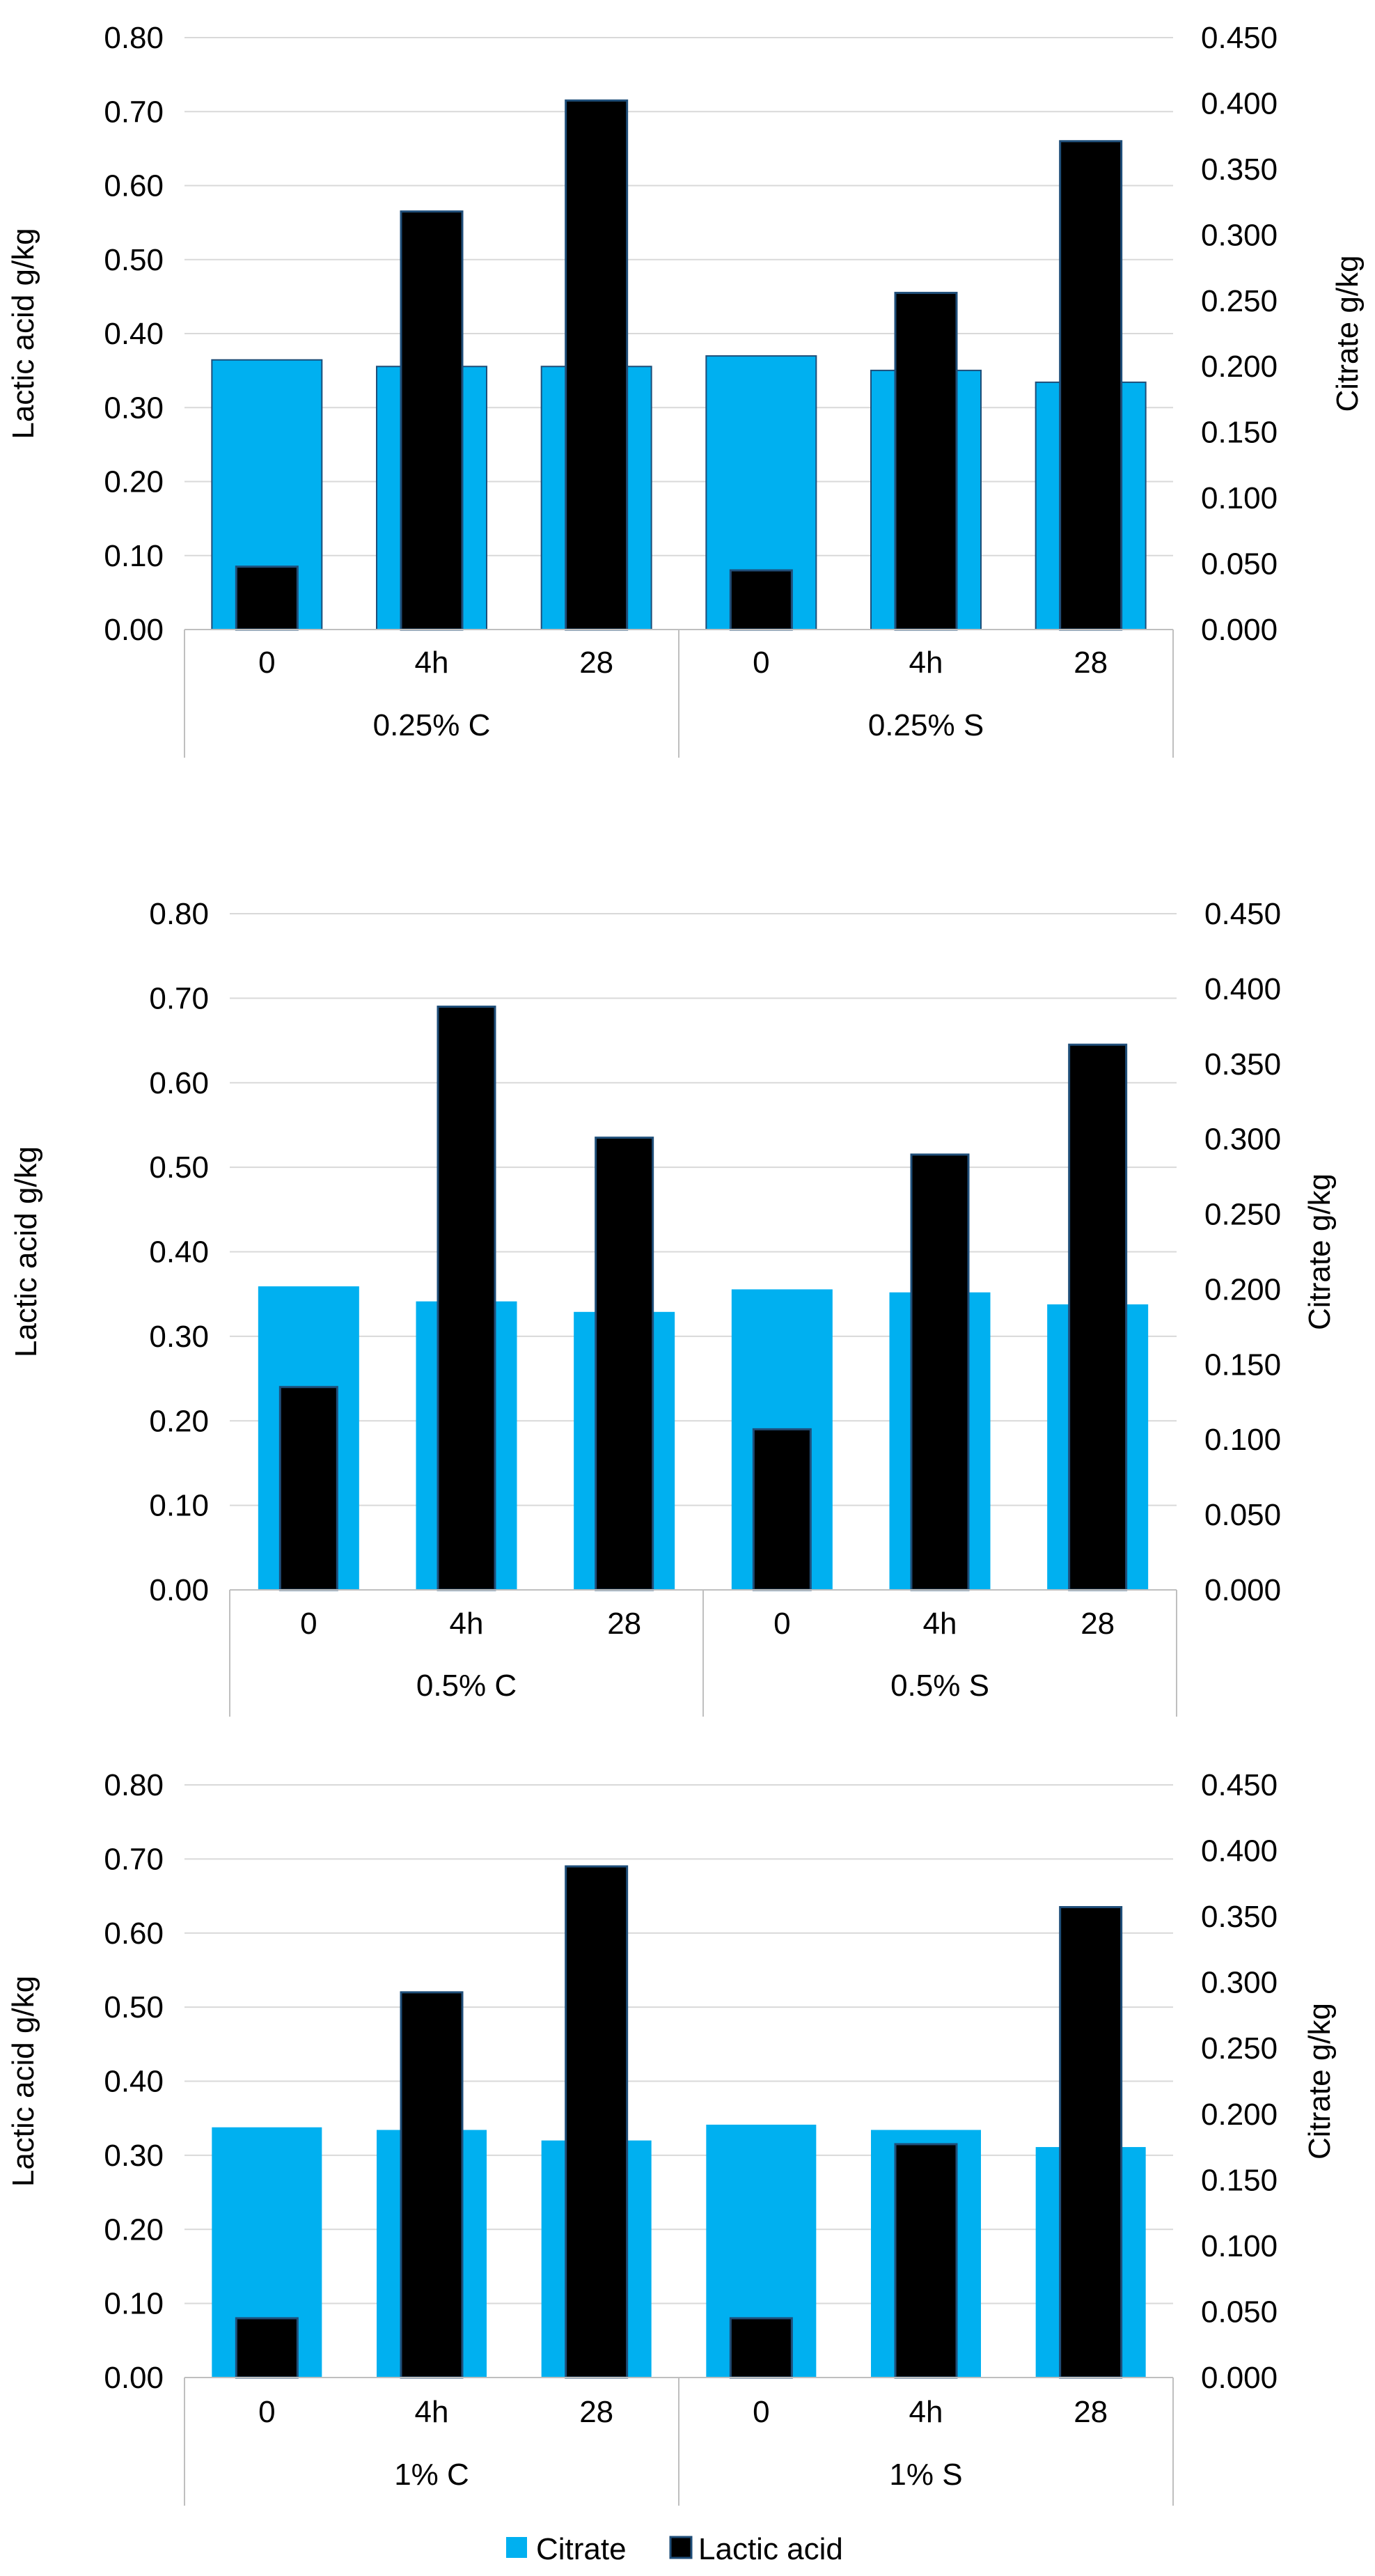 The image size is (1375, 2576). I want to click on x-group-label: 0.5% C, so click(466, 1686).